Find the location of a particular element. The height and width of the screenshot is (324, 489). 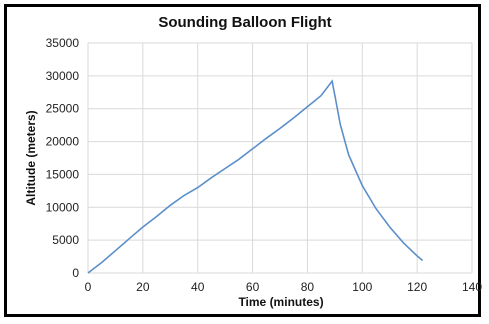

x-axis-ticks: 0 20 40 60 80 100 120 140 is located at coordinates (284, 287).